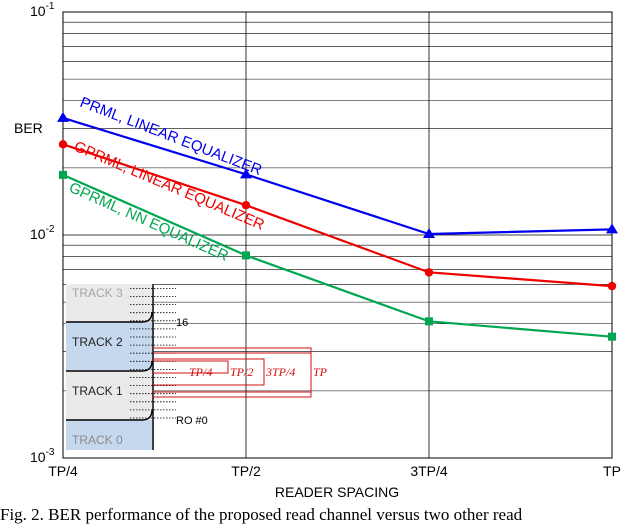  I want to click on bracket-tp, so click(232, 372).